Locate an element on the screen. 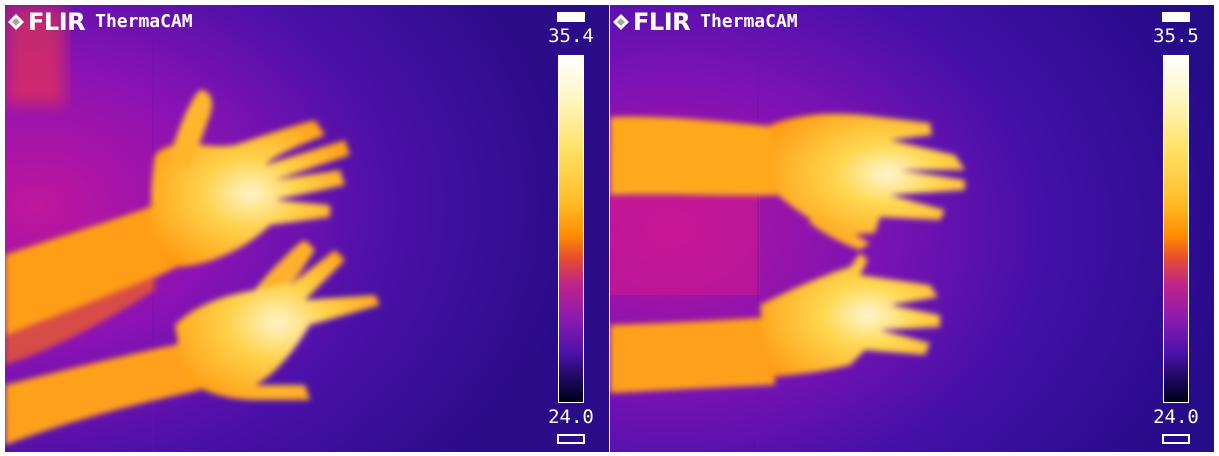  temperature-scale-max: 35.4 is located at coordinates (571, 36).